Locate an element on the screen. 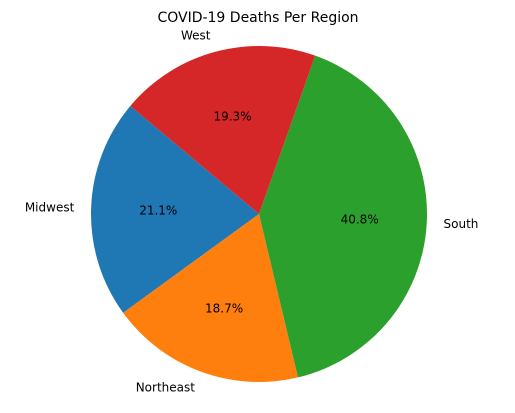 This screenshot has width=515, height=413. pie-percent-label-midwest: 21.1% is located at coordinates (158, 211).